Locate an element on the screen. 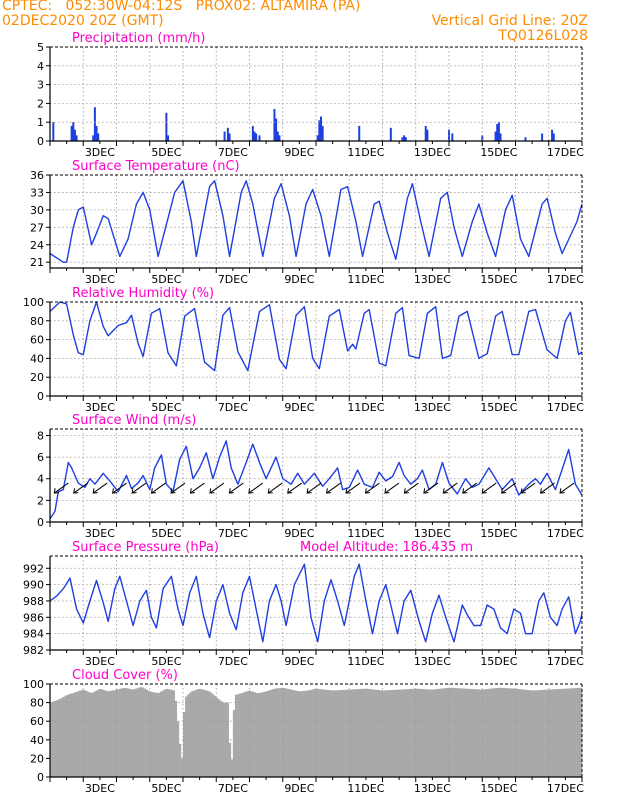 The width and height of the screenshot is (618, 800). x-tick-label-wind-6: 15DEC is located at coordinates (498, 533).